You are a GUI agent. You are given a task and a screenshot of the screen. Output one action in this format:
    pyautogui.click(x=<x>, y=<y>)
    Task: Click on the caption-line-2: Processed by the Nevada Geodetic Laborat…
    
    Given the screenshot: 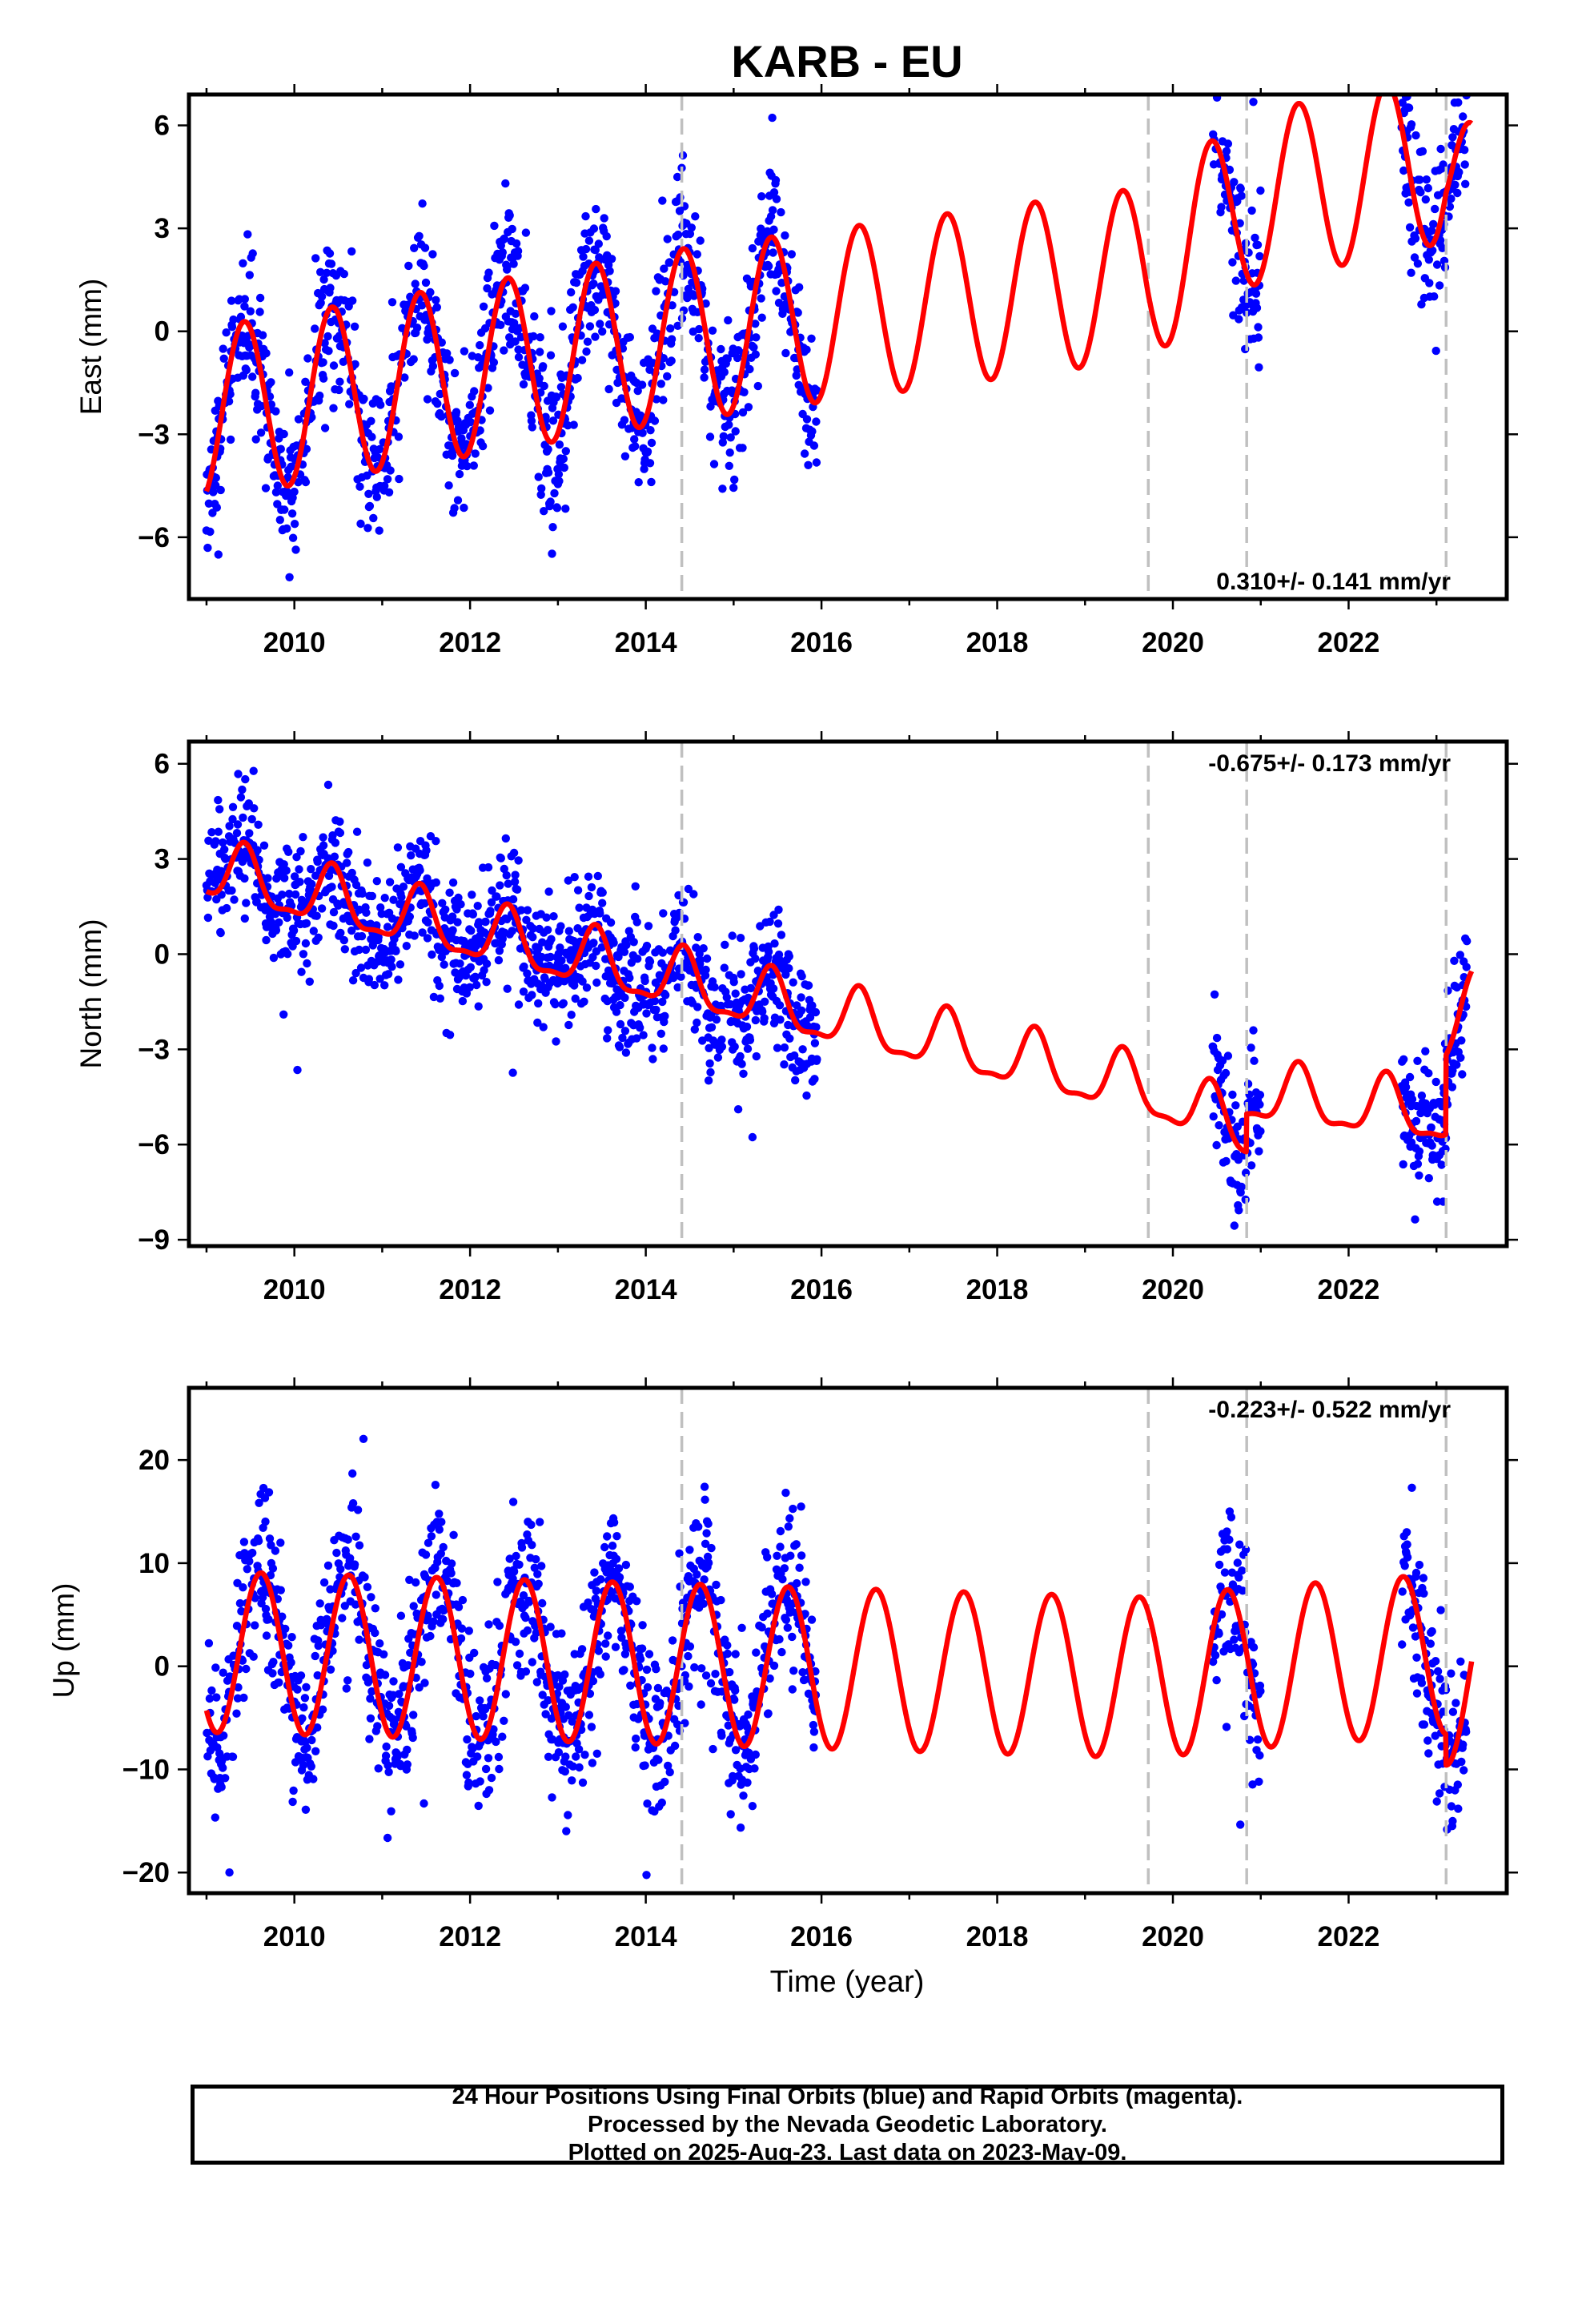 What is the action you would take?
    pyautogui.click(x=847, y=2124)
    